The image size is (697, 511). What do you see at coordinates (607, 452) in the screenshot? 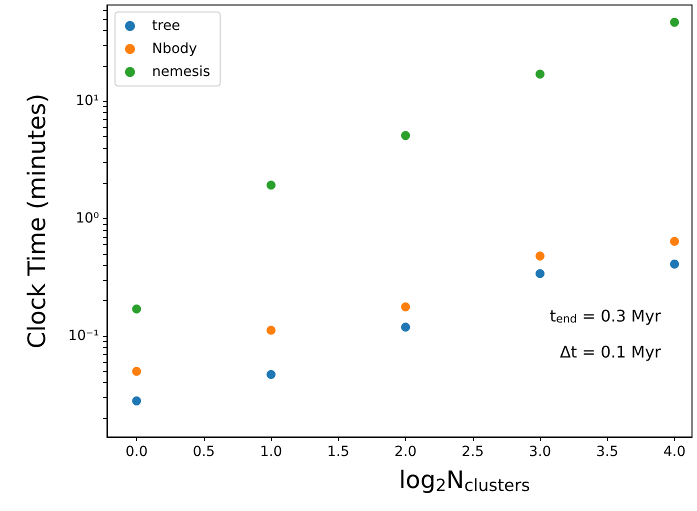
I see `x-tick-label: 3.5` at bounding box center [607, 452].